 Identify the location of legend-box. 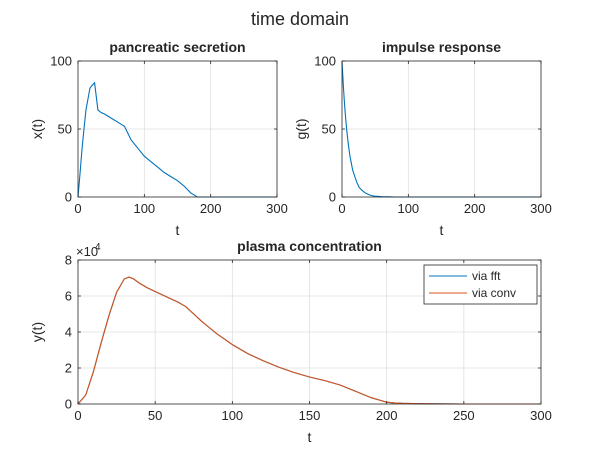
(480, 284).